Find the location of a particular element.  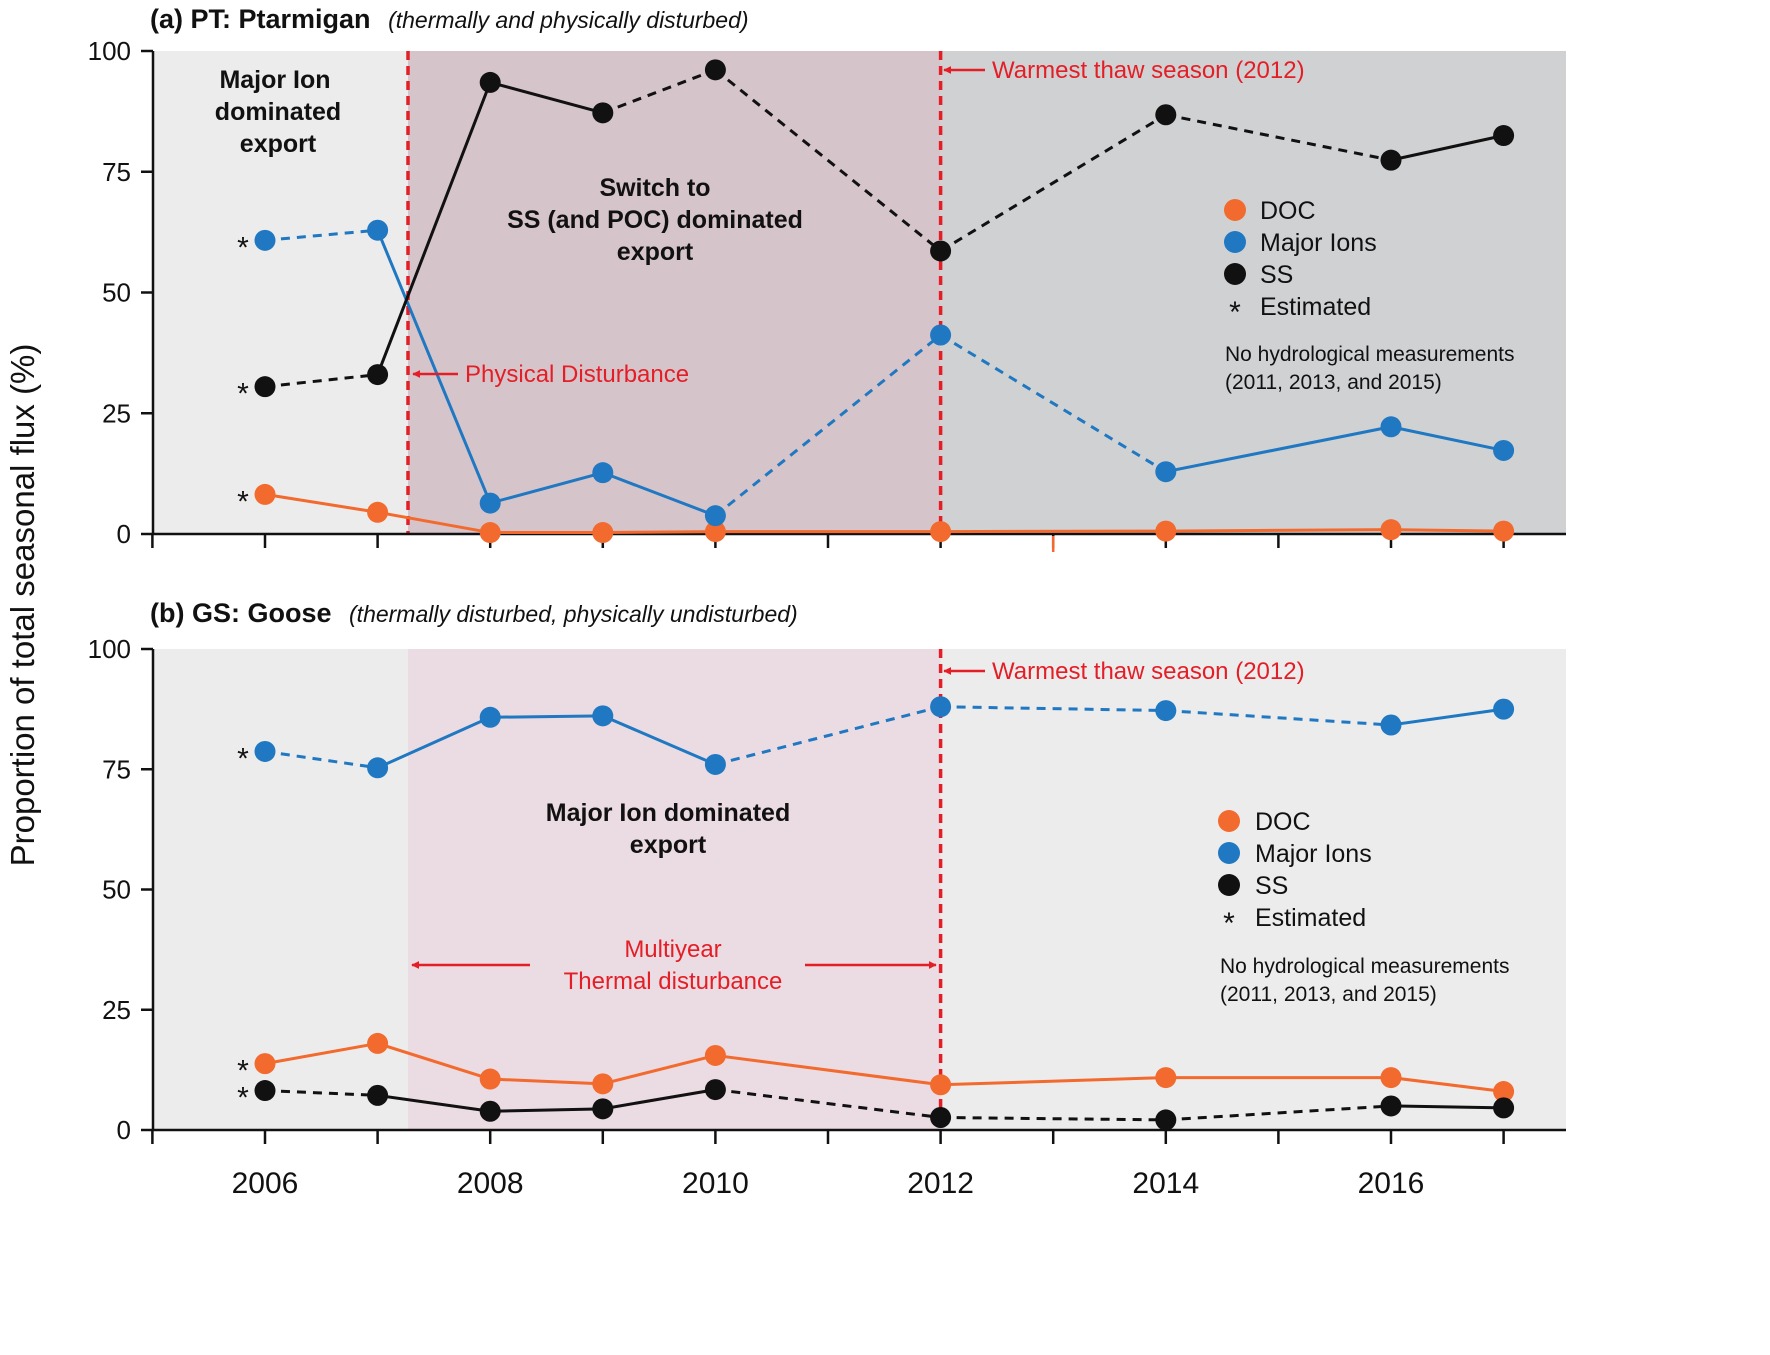

panel-a-legend-est: Estimated is located at coordinates (1315, 307).